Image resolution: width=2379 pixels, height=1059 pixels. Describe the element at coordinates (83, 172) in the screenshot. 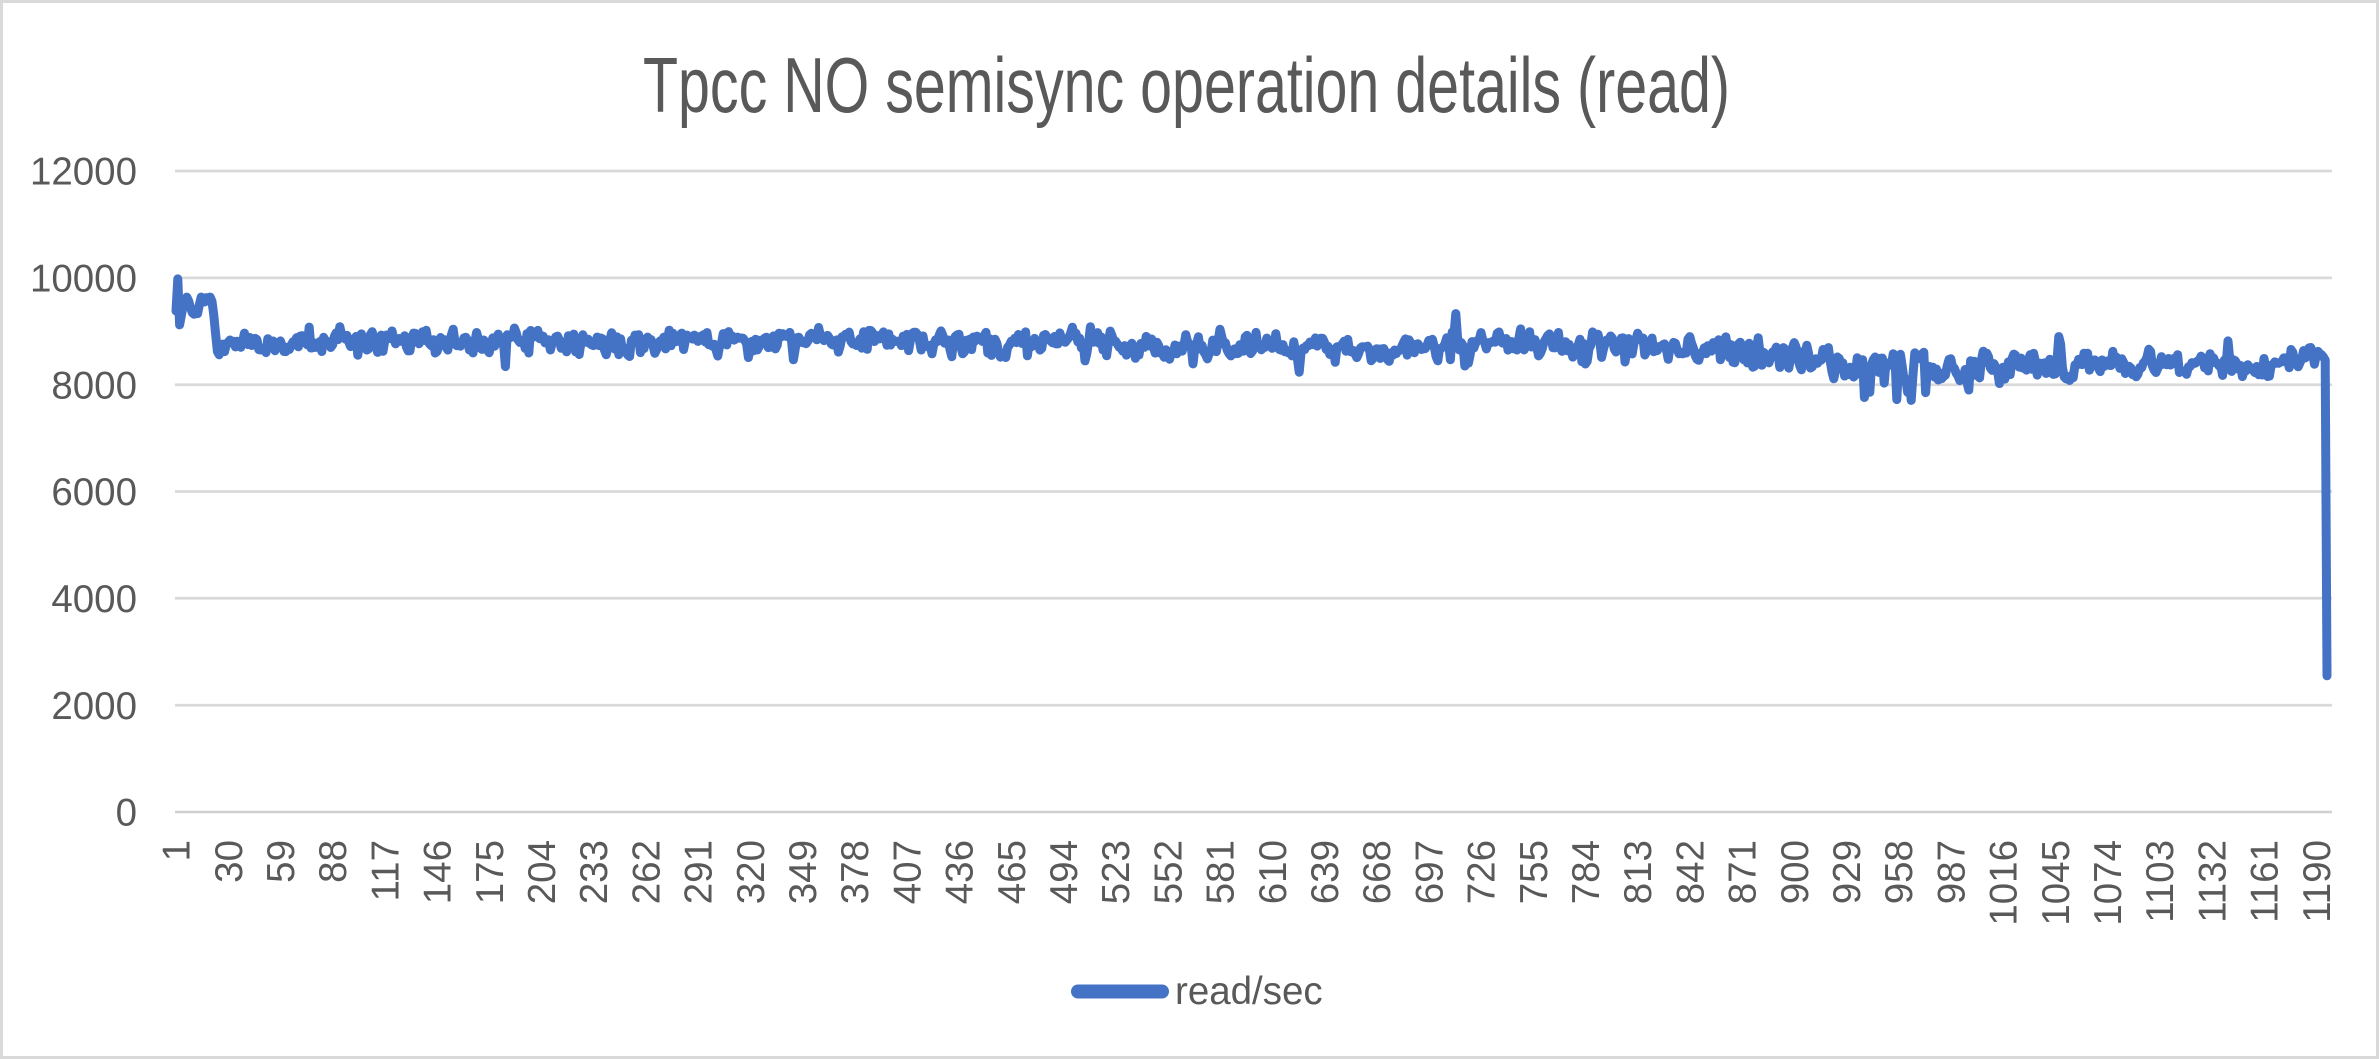

I see `svg-text: 12000` at that location.